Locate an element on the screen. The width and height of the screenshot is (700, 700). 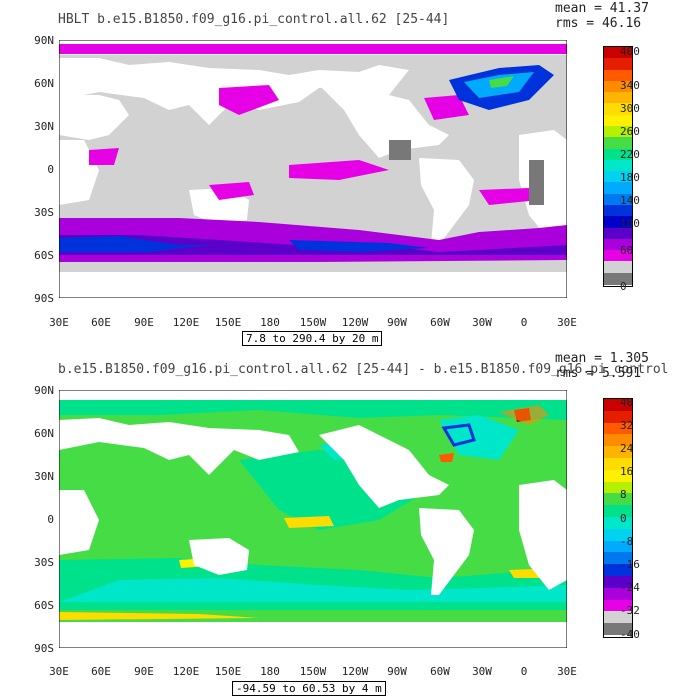
panel2-lon-label: 90W is located at coordinates (397, 671).